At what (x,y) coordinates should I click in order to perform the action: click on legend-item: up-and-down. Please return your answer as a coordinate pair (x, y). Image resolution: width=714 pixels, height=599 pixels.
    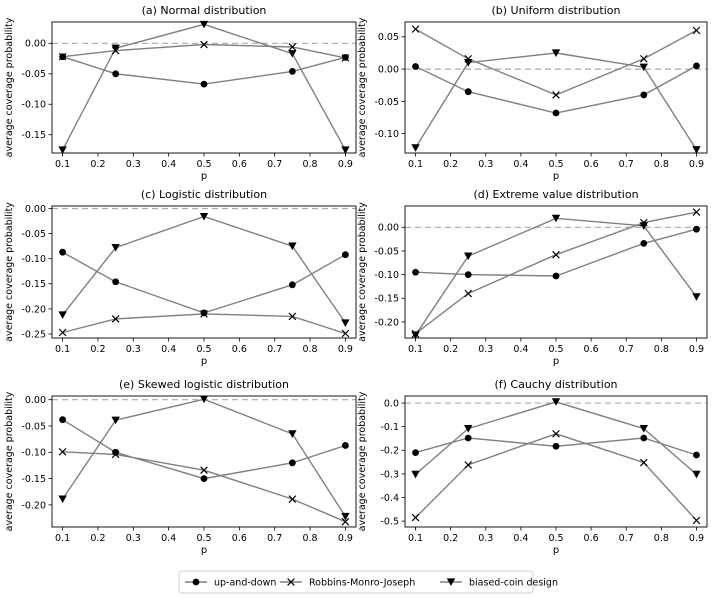
    Looking at the image, I should click on (230, 583).